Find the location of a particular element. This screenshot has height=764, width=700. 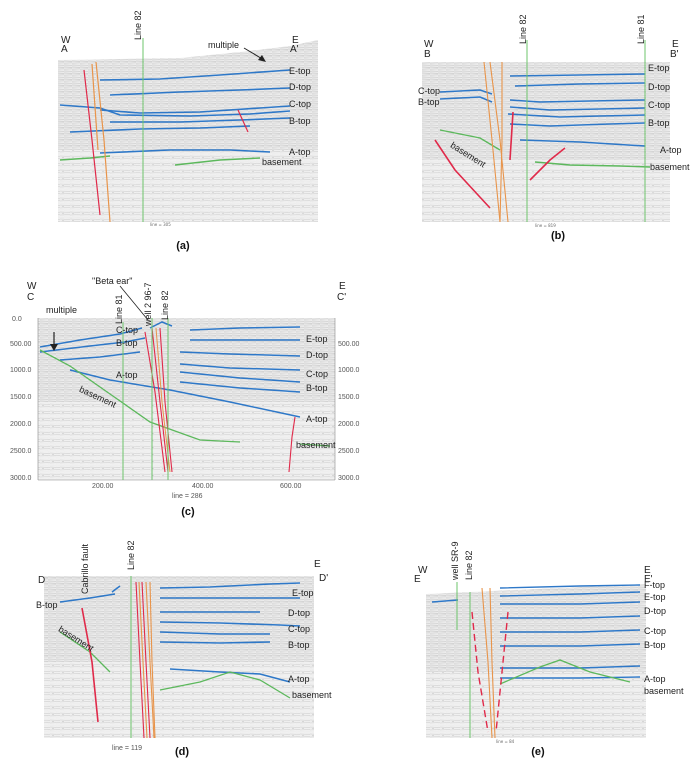

panel-b-d-top: D-top is located at coordinates (659, 87).